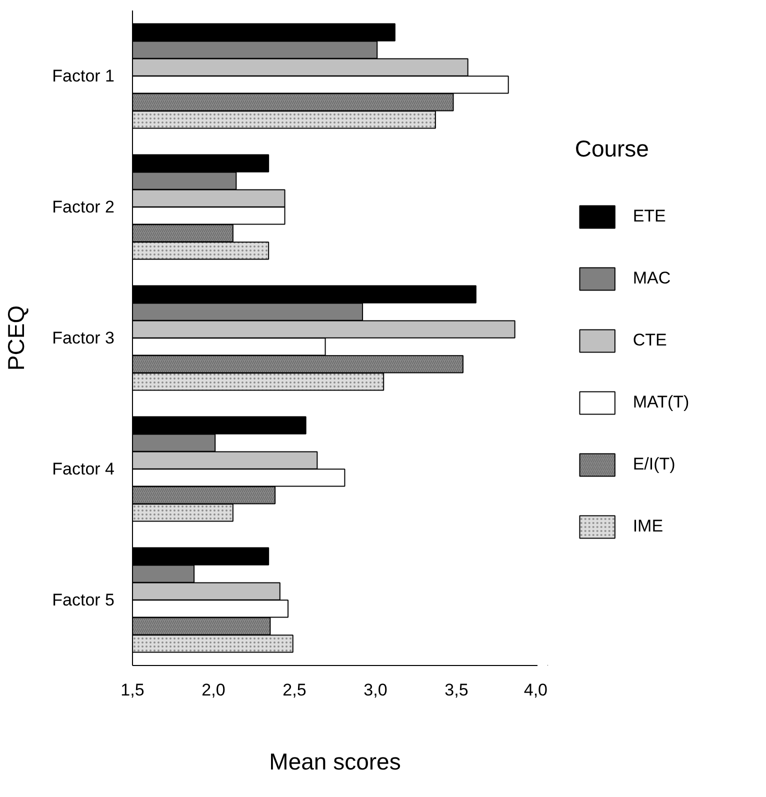 Image resolution: width=766 pixels, height=797 pixels. I want to click on legend-label: MAC, so click(651, 278).